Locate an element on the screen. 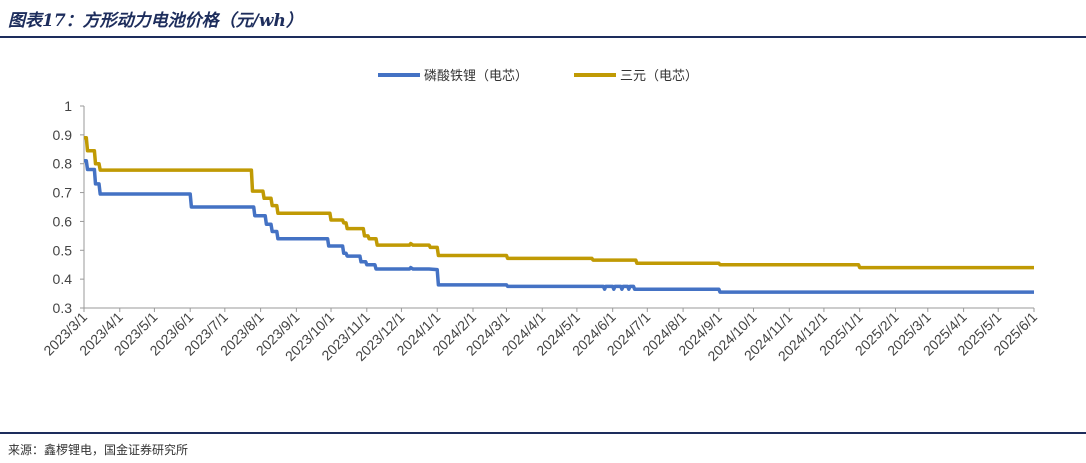 The height and width of the screenshot is (463, 1086). y-tick-label: 0.9 is located at coordinates (63, 135).